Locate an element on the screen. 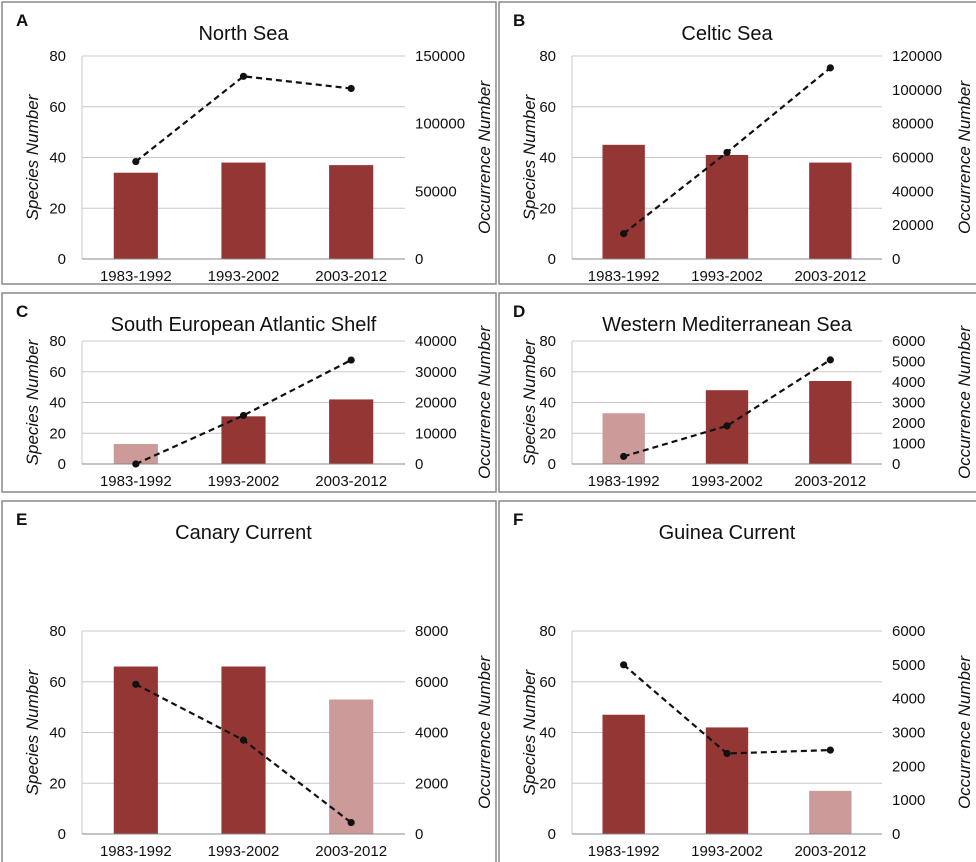 The height and width of the screenshot is (862, 976). y2-tick-label: 5000 is located at coordinates (908, 665).